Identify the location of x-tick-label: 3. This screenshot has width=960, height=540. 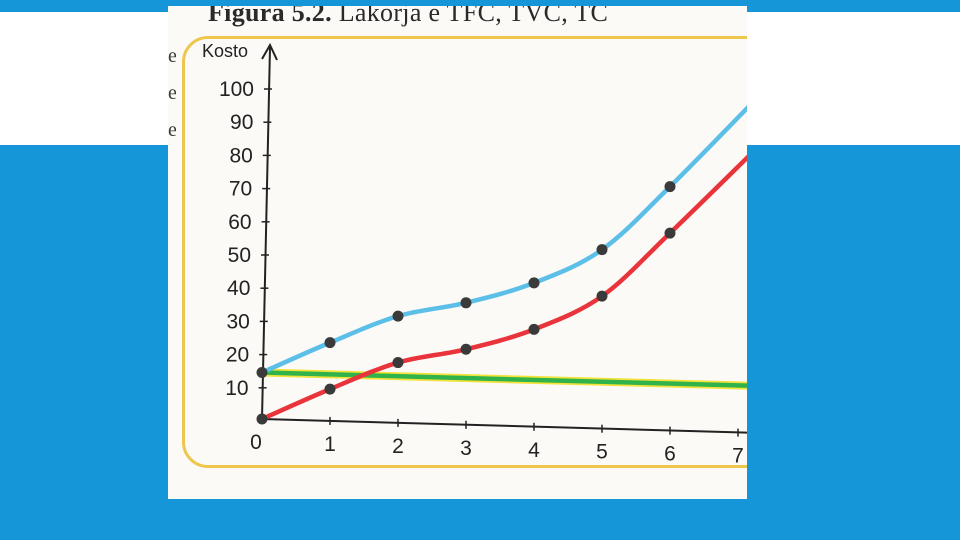
(466, 448).